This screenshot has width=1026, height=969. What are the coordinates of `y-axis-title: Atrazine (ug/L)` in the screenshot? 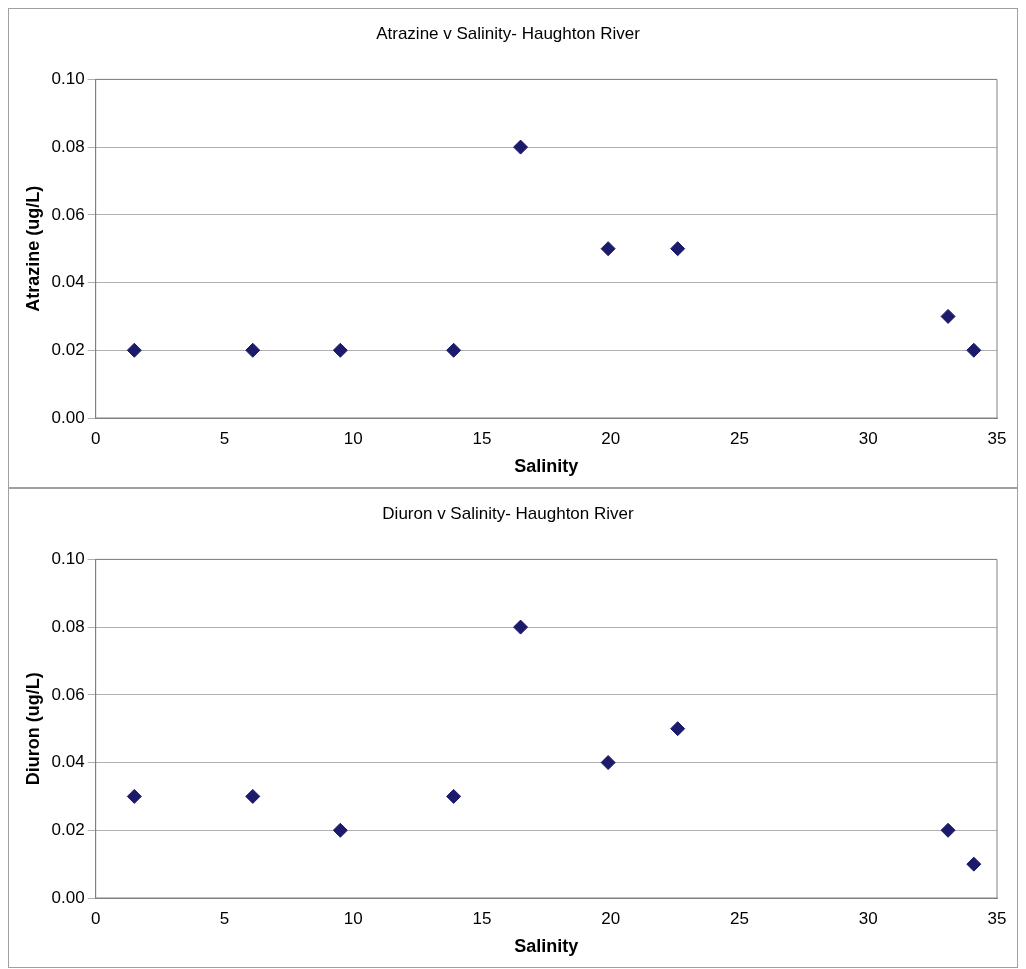 It's located at (32, 248).